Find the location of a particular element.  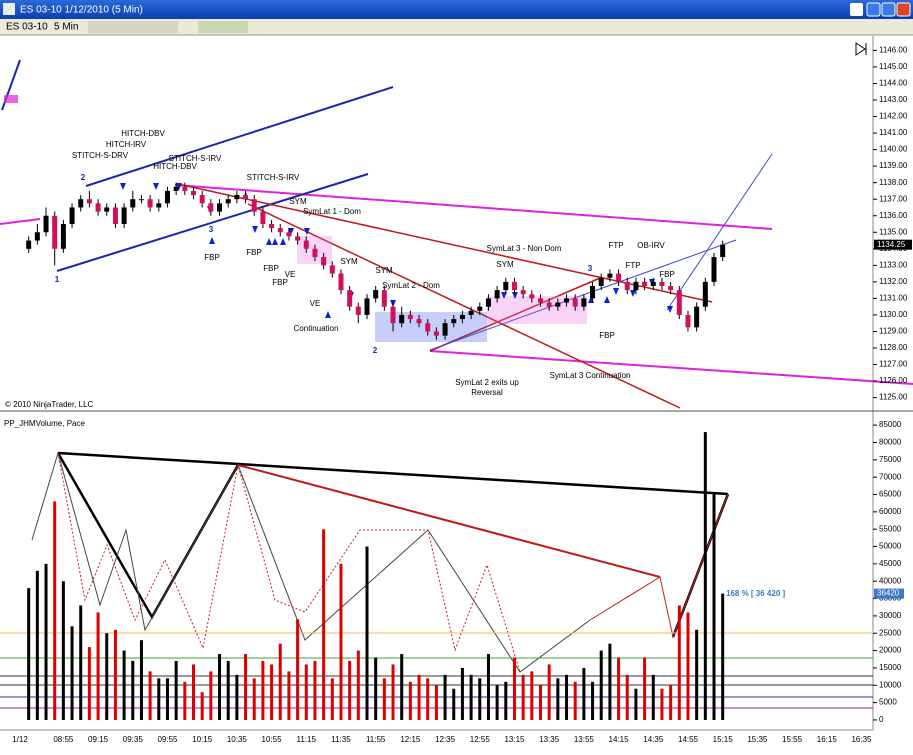

annotation: SymLat 3 Continuation is located at coordinates (590, 375).